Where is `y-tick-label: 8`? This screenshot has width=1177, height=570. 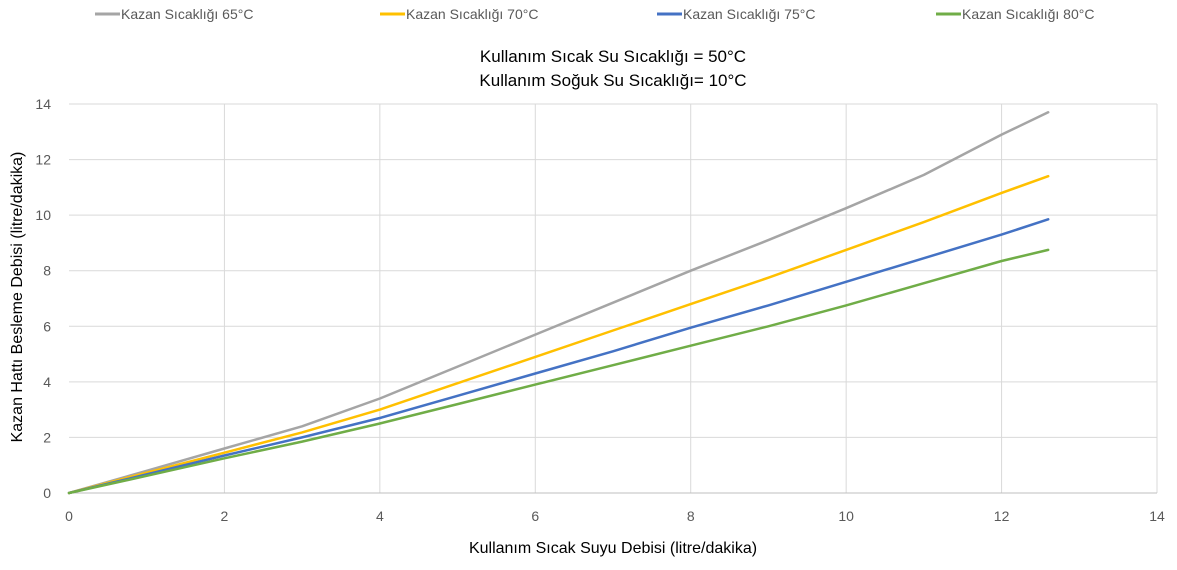 y-tick-label: 8 is located at coordinates (47, 271).